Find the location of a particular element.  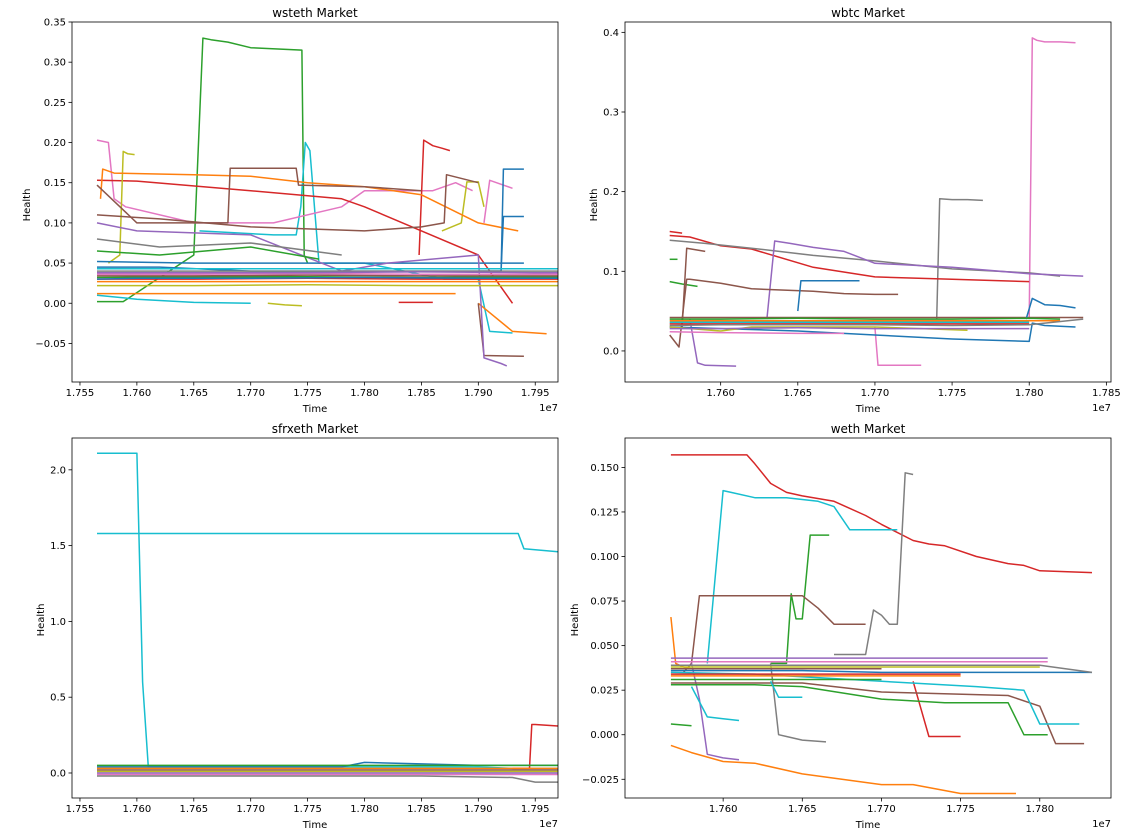

sfrxeth-market-xtick-label: 1.760 is located at coordinates (137, 809).